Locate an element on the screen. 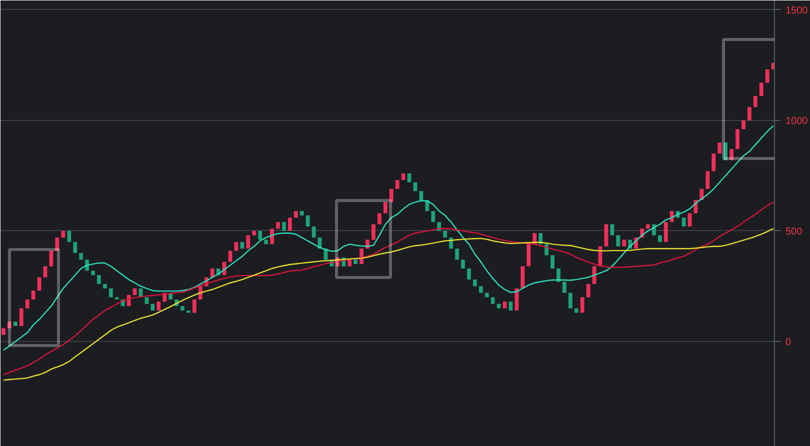  y-tick-label: 500 is located at coordinates (794, 232).